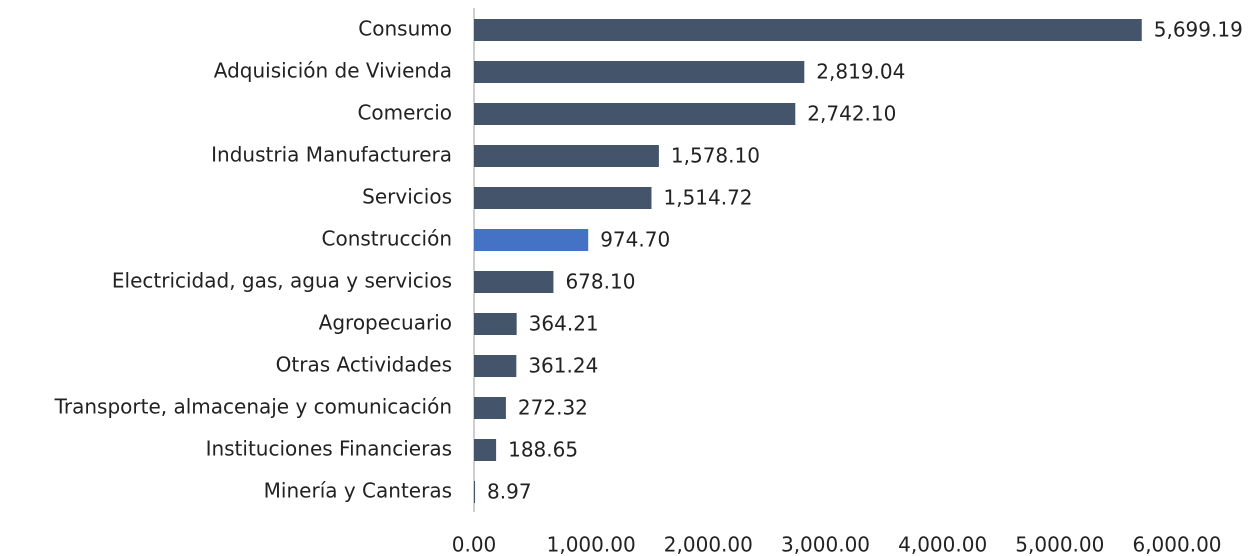 This screenshot has width=1251, height=556. What do you see at coordinates (825, 544) in the screenshot?
I see `x-tick-label: 3,000.00` at bounding box center [825, 544].